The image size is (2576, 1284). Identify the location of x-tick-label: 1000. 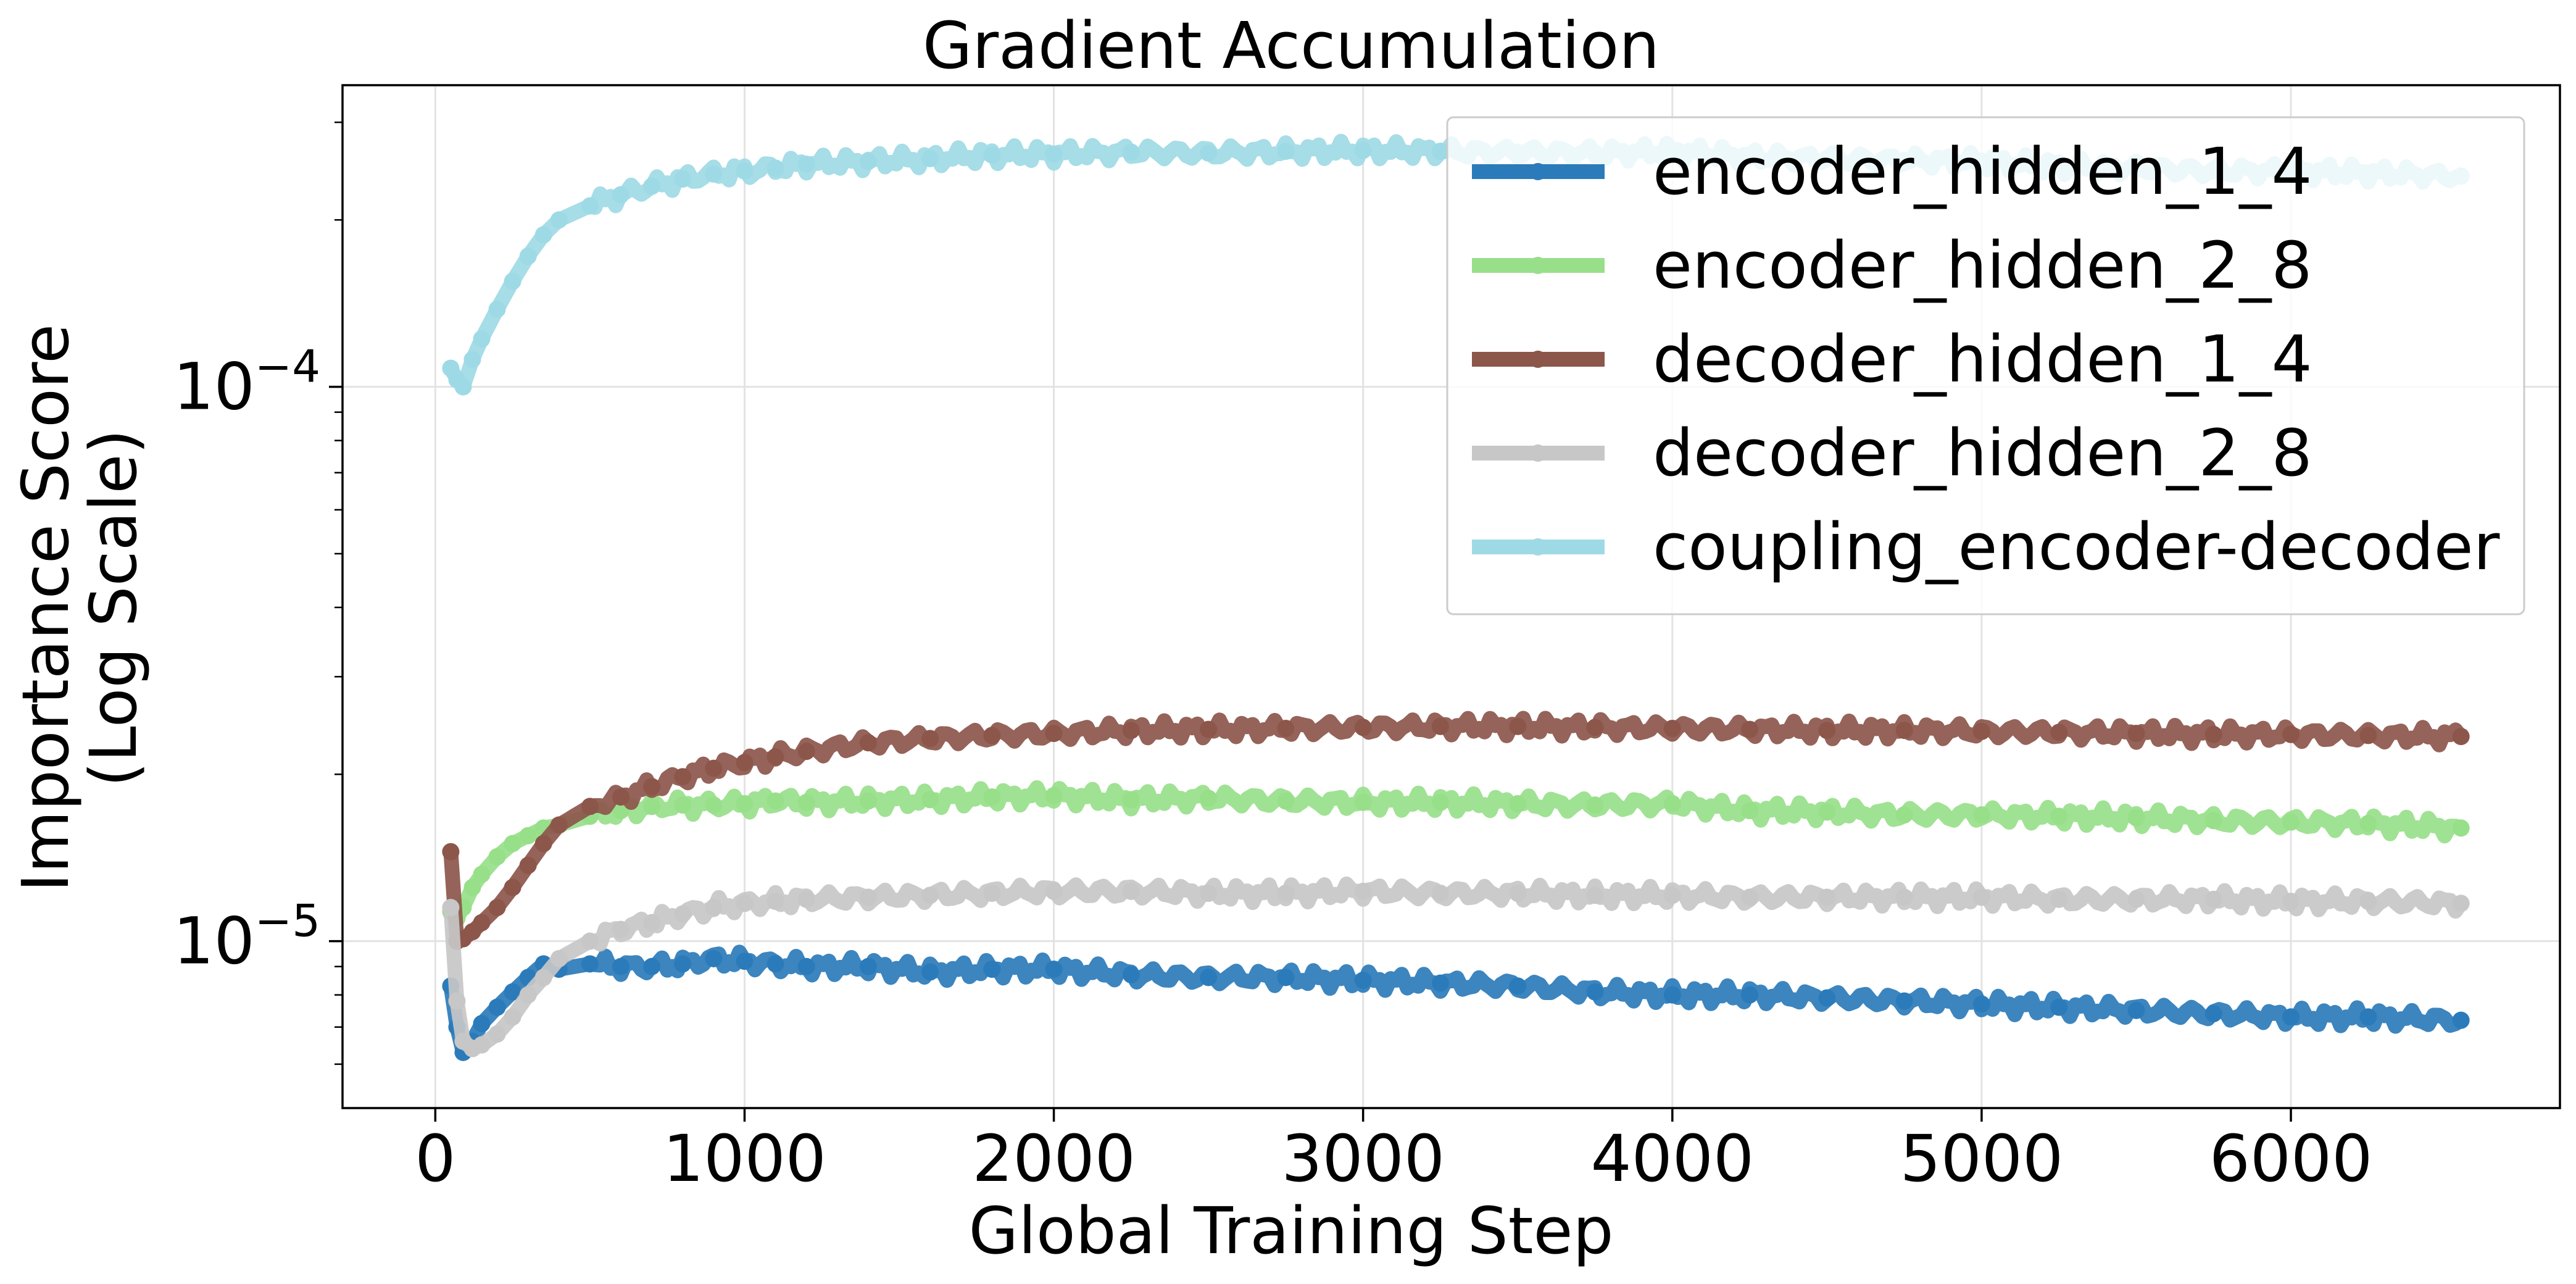
(745, 1158).